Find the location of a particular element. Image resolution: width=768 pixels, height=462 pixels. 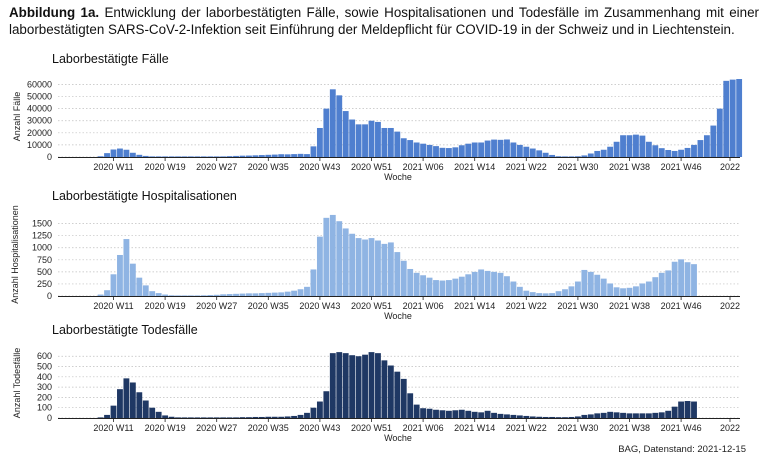

y-tick-label: 600 is located at coordinates (44, 356).